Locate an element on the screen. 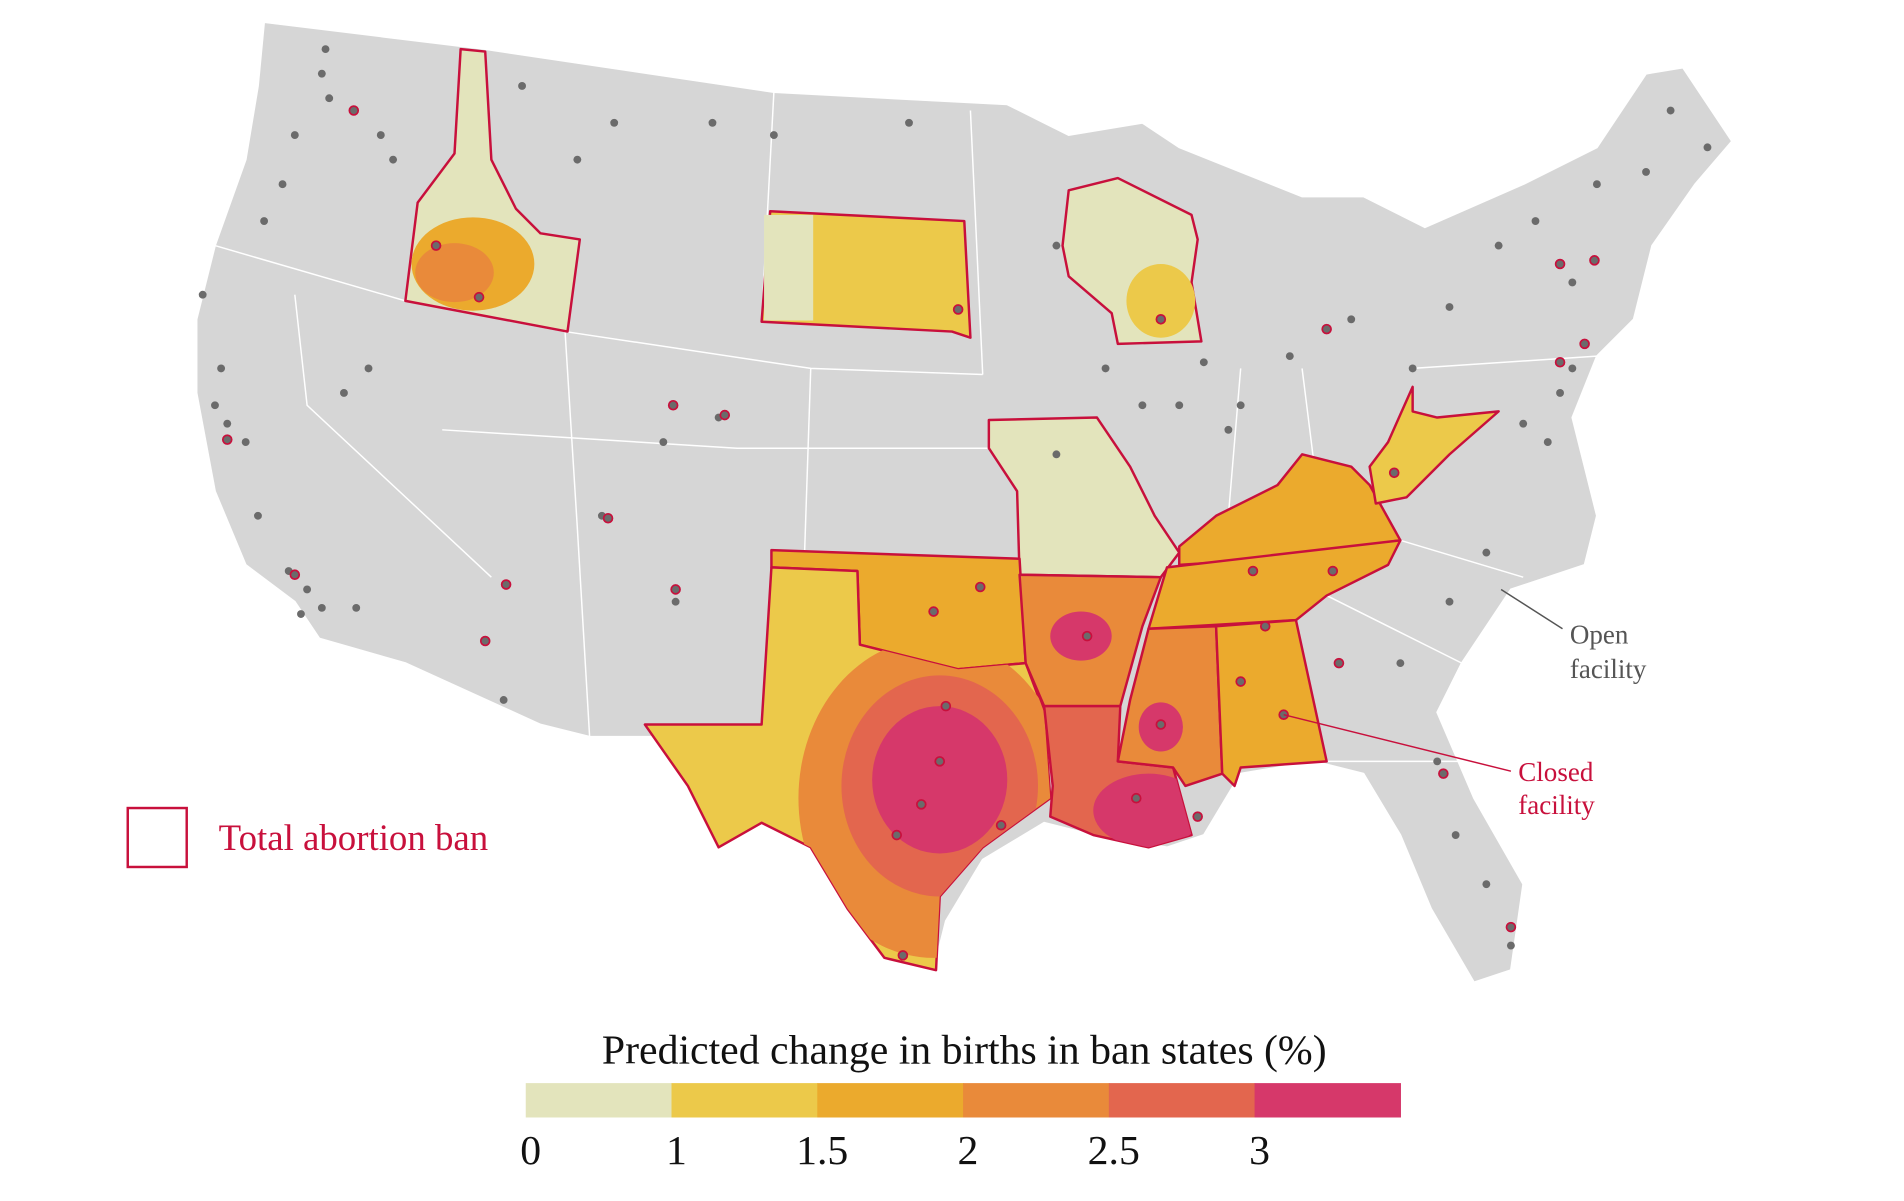 The image size is (1904, 1201). closed-label-1: Closed is located at coordinates (1556, 772).